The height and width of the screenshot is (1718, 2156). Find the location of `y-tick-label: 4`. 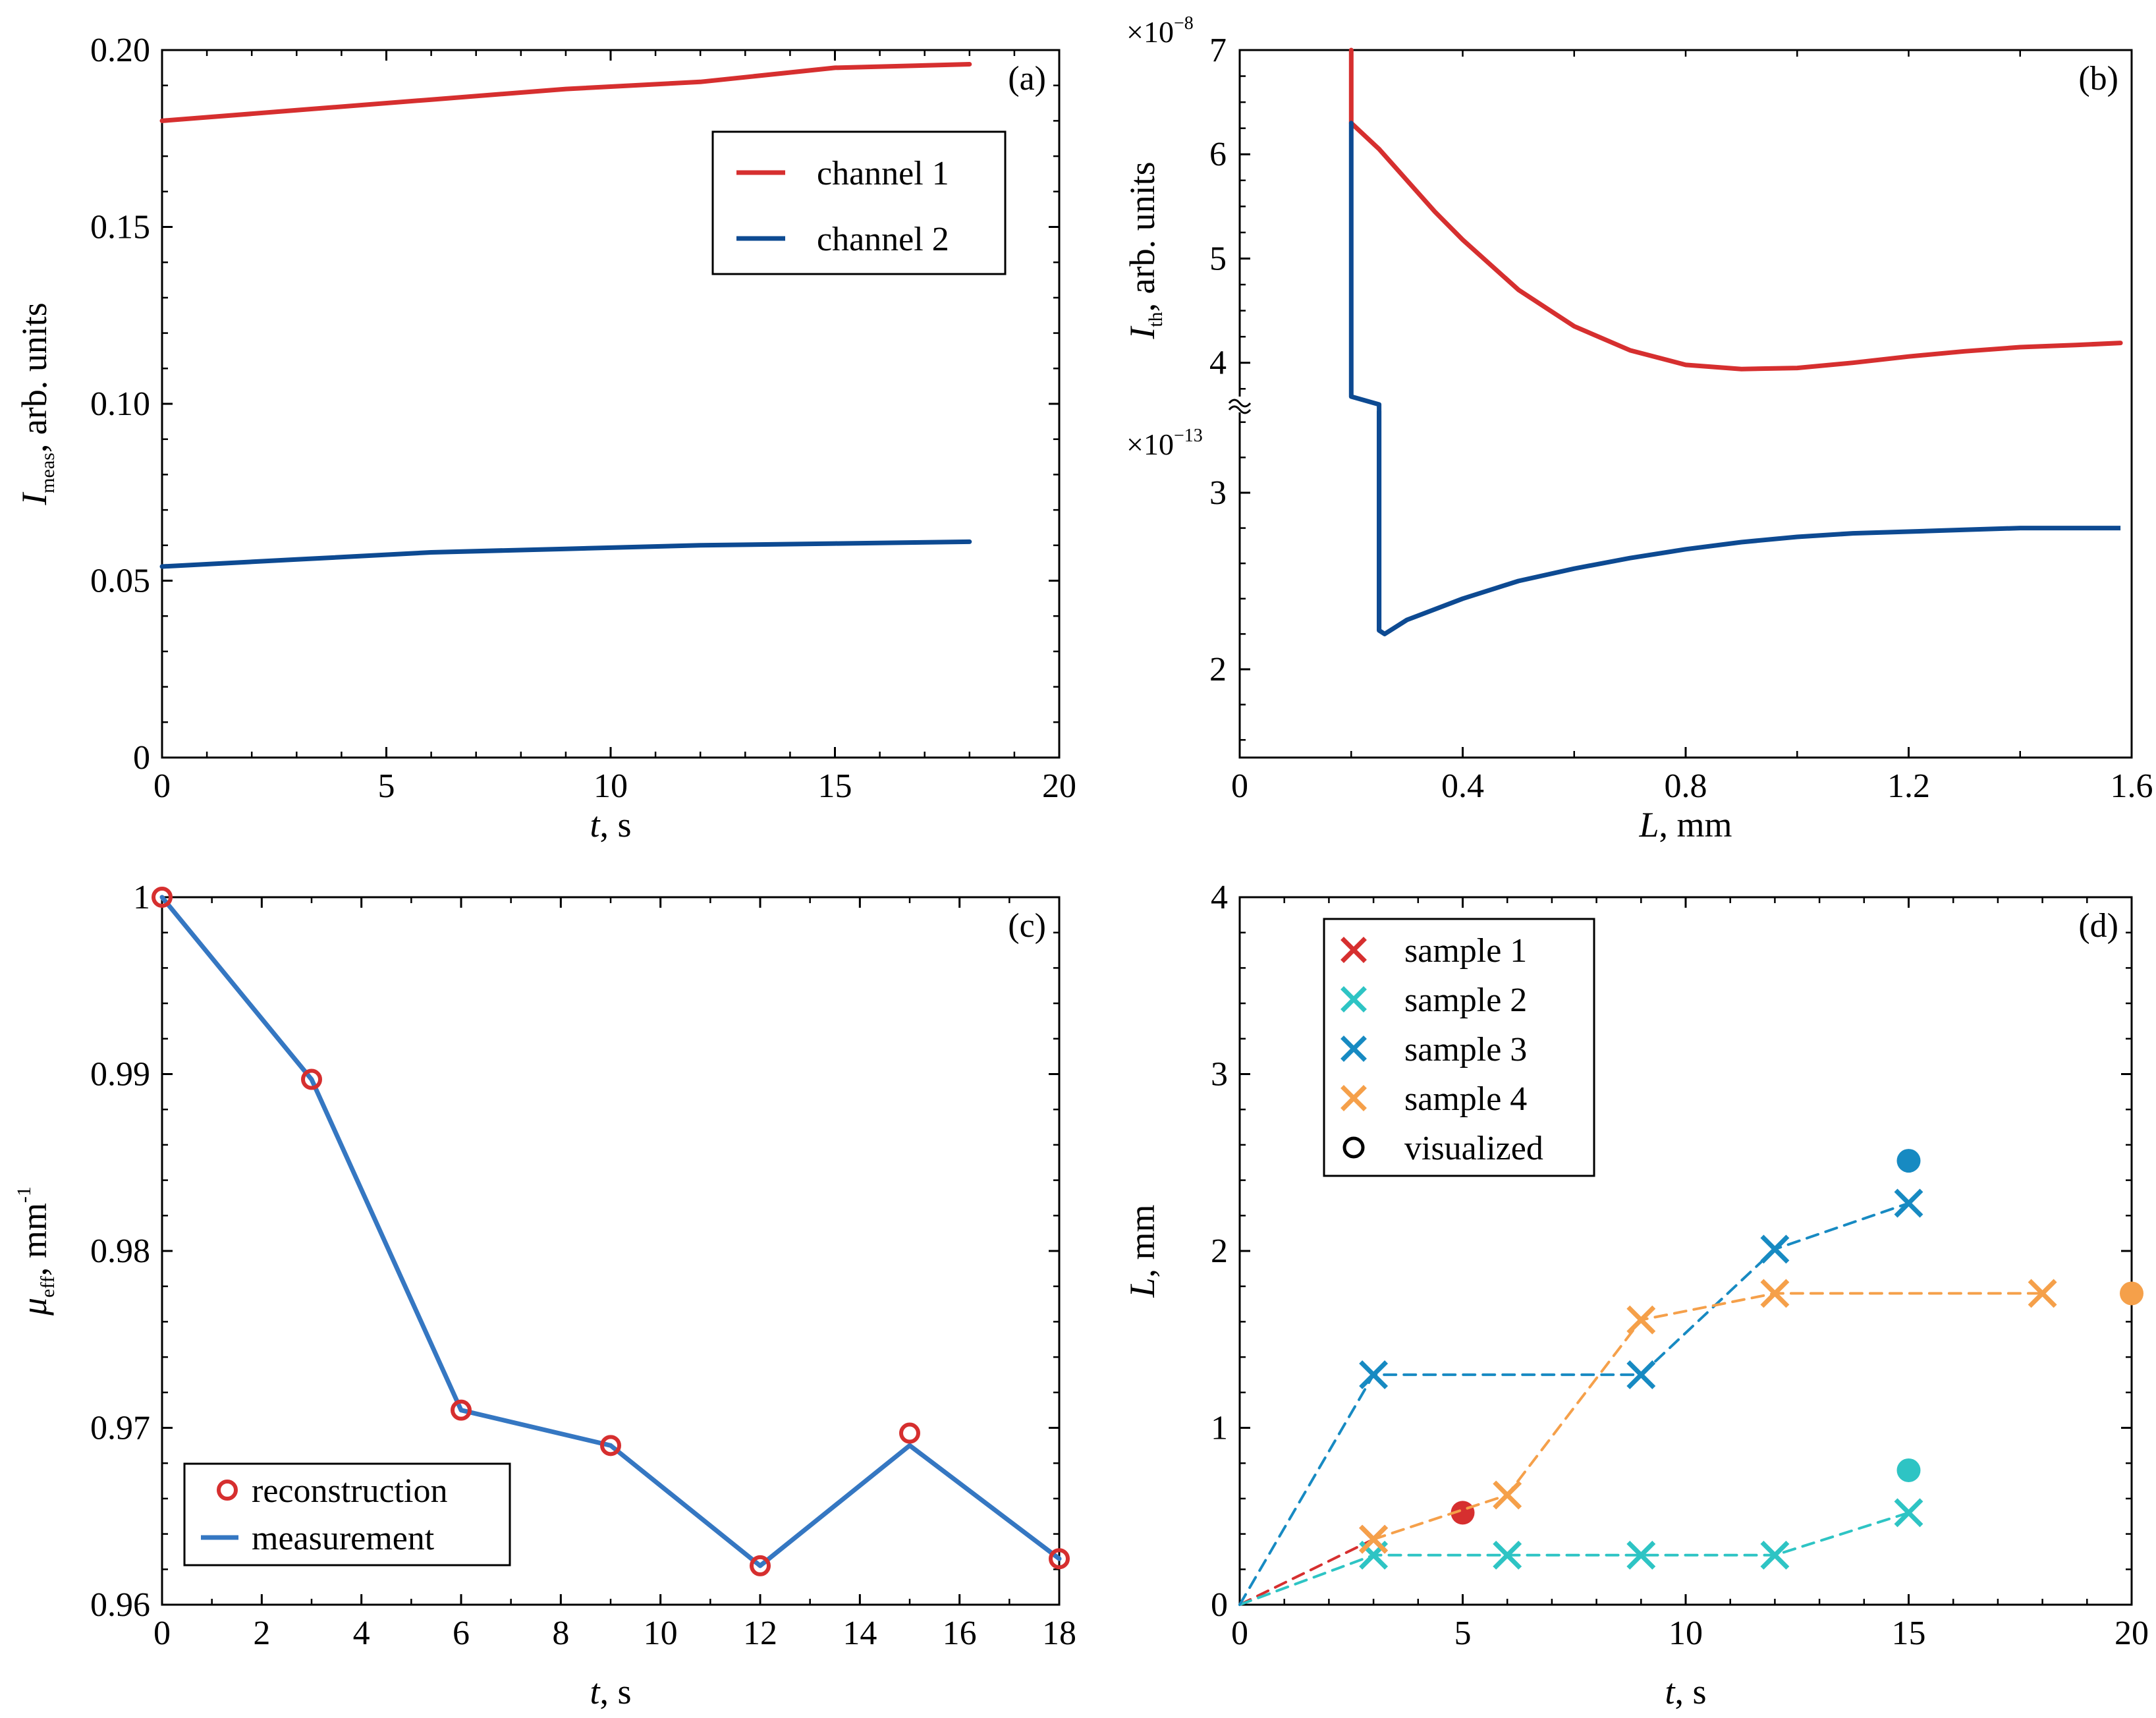

y-tick-label: 4 is located at coordinates (1219, 897).